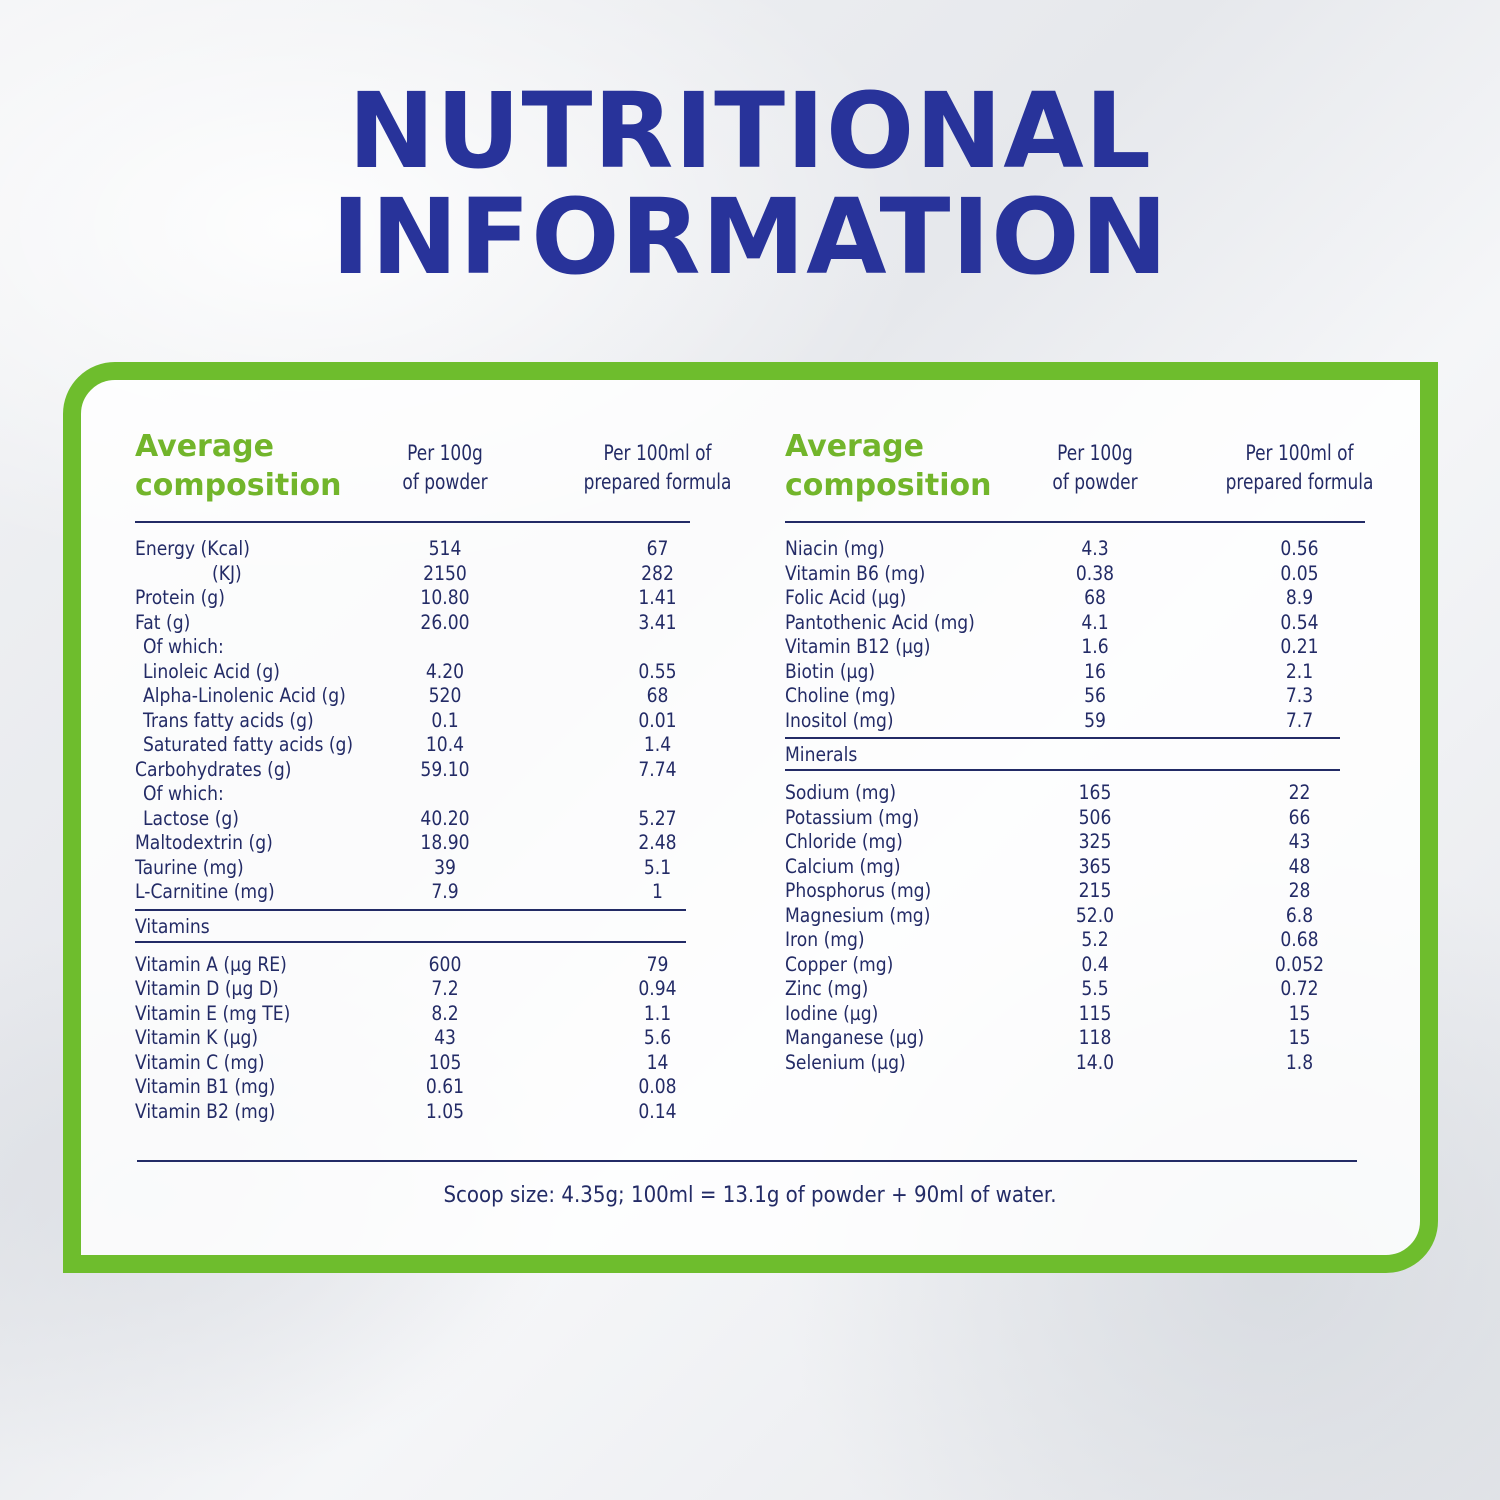 This screenshot has height=1500, width=1500. Describe the element at coordinates (1299, 1062) in the screenshot. I see `value-per-100ml: 1.8` at that location.